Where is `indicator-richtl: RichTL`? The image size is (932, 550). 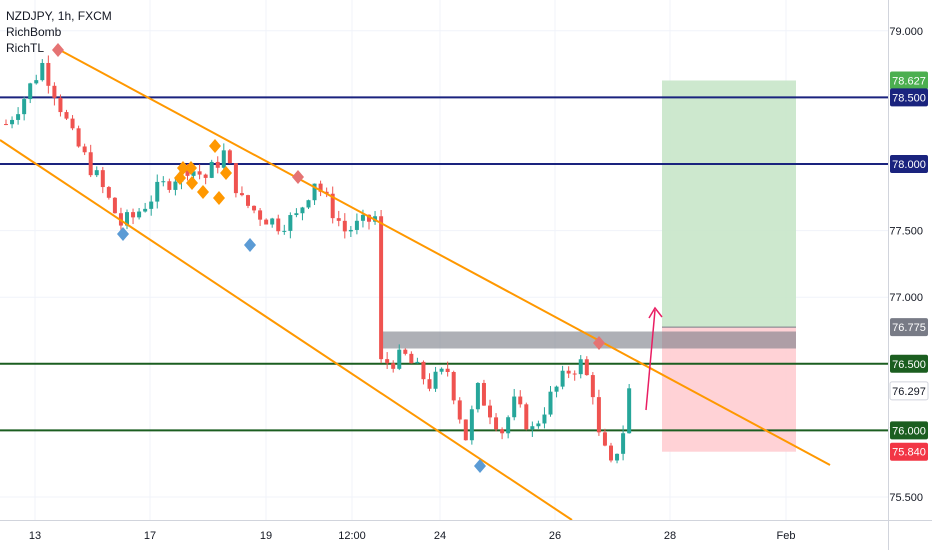 indicator-richtl: RichTL is located at coordinates (25, 48).